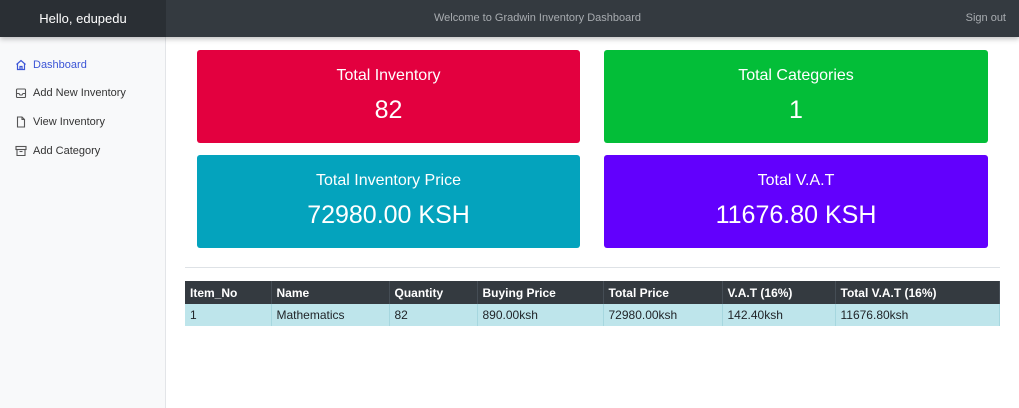 Image resolution: width=1019 pixels, height=408 pixels. What do you see at coordinates (21, 65) in the screenshot?
I see `home-icon` at bounding box center [21, 65].